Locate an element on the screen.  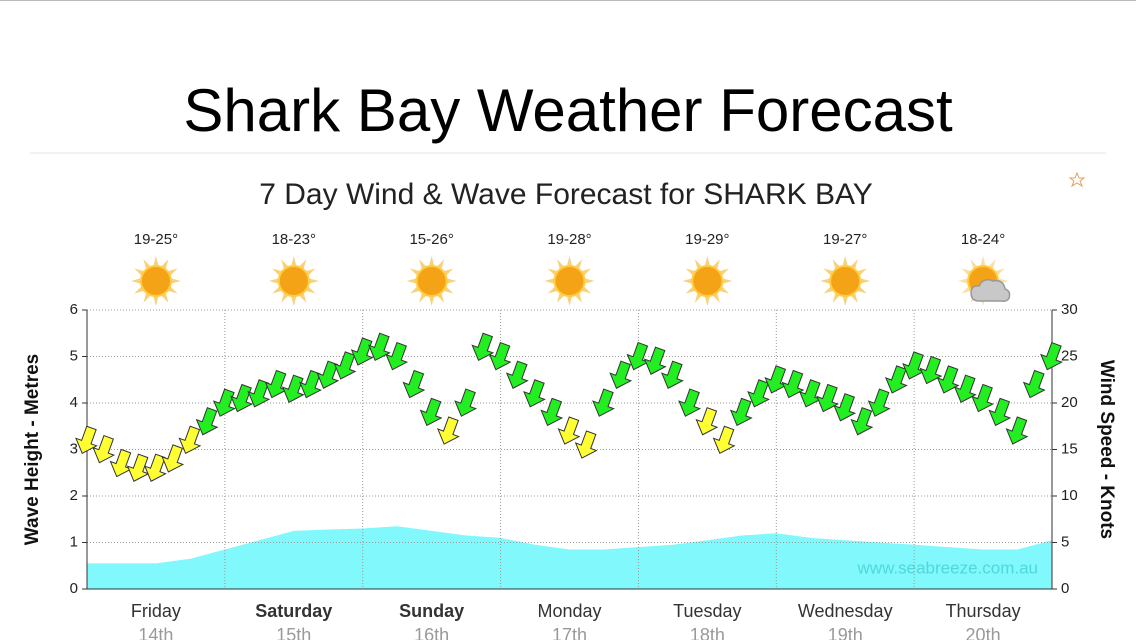
cloud is located at coordinates (990, 290).